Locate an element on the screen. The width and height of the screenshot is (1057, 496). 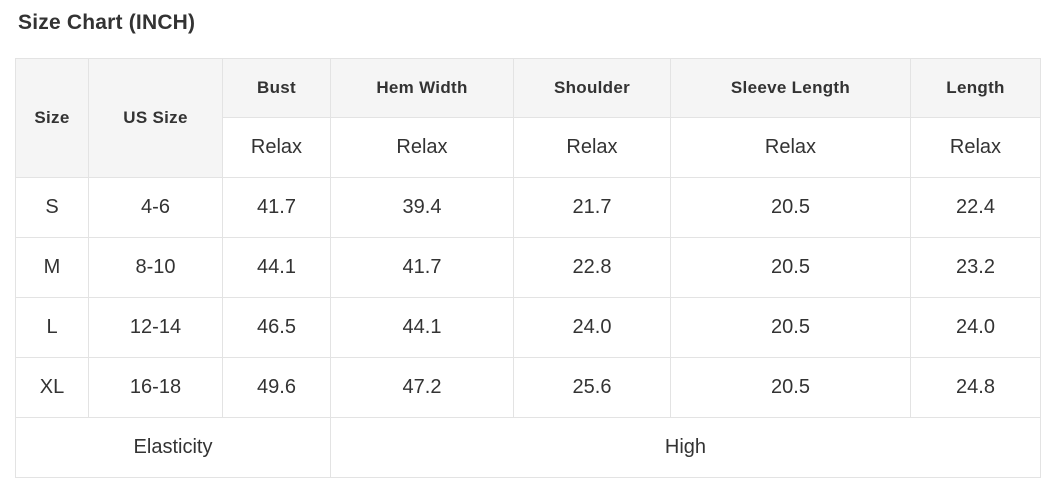
column-header-sleeve-length: Sleeve Length is located at coordinates (790, 88).